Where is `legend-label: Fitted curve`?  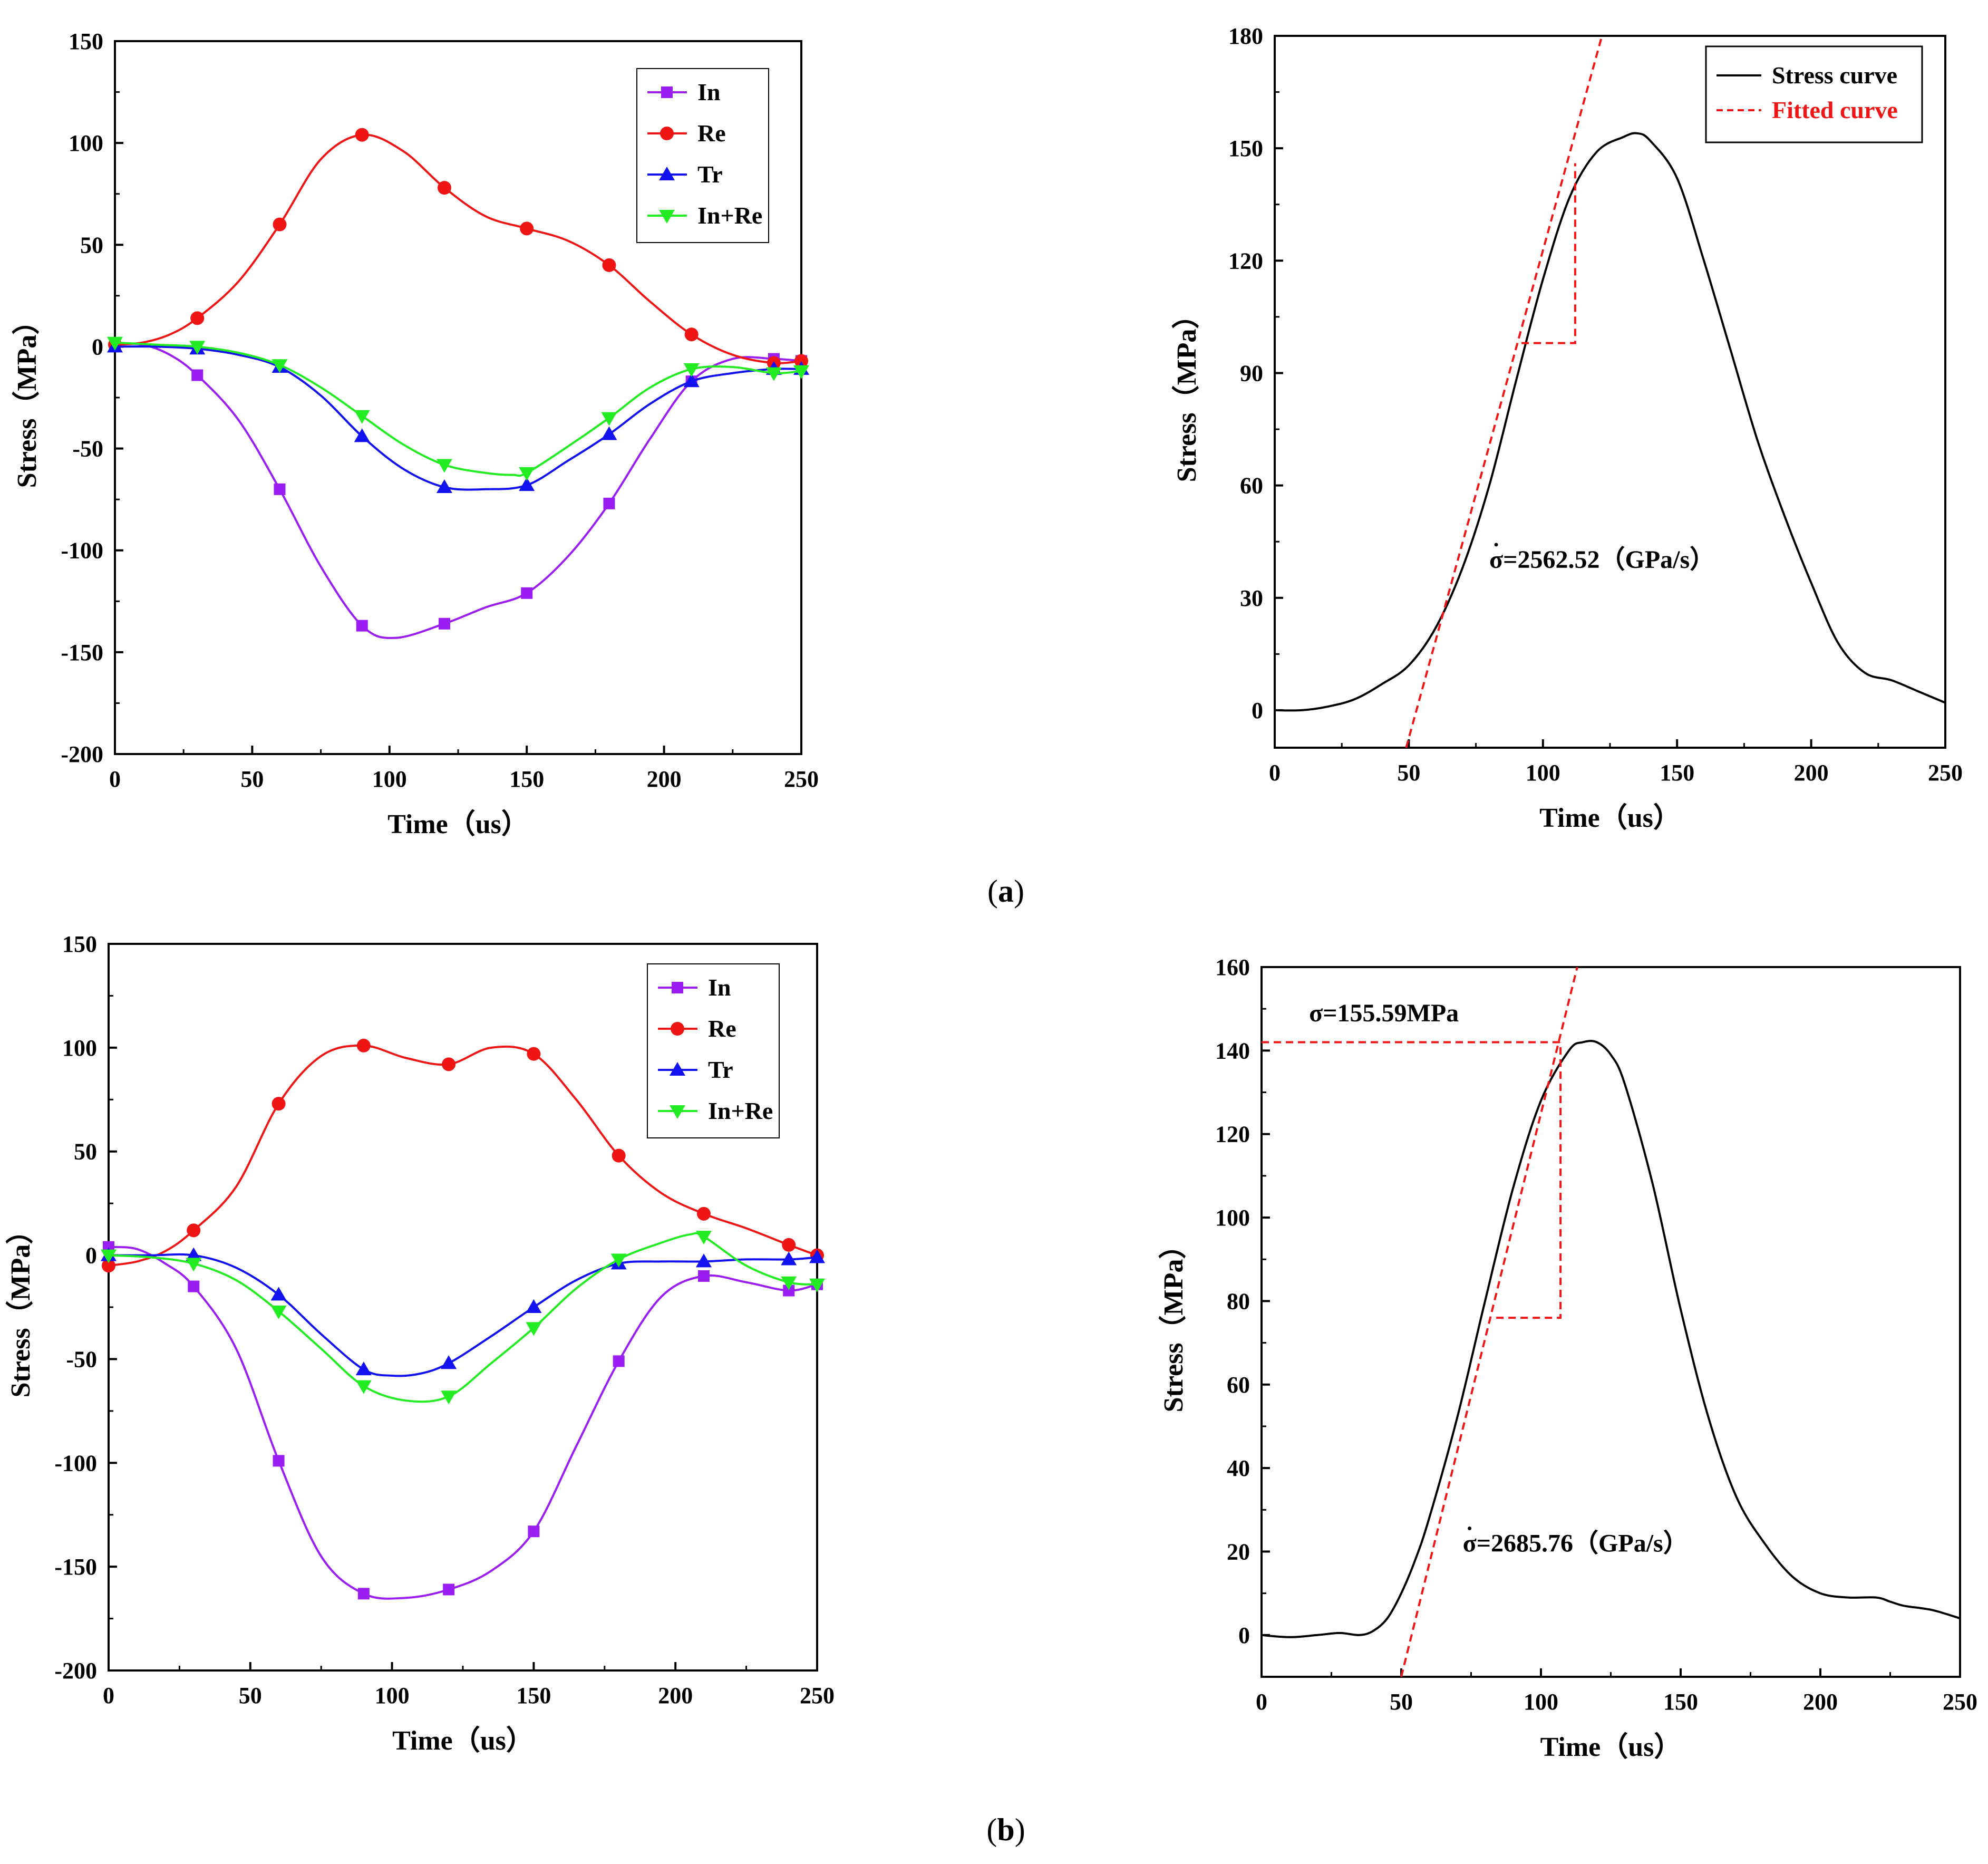 legend-label: Fitted curve is located at coordinates (1835, 109).